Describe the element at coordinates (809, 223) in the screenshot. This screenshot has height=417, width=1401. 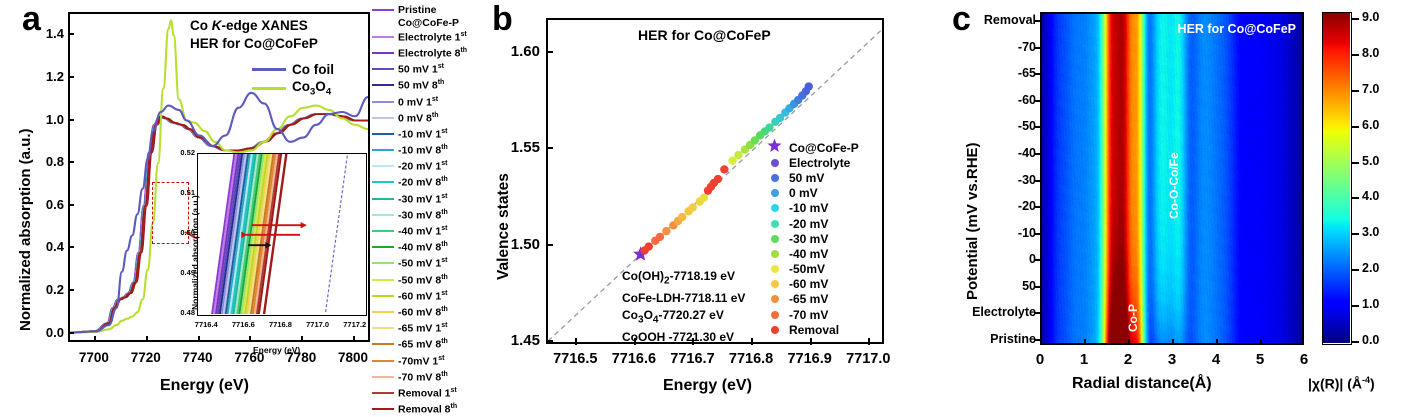
I see `legend-item-label: -20 mV` at that location.